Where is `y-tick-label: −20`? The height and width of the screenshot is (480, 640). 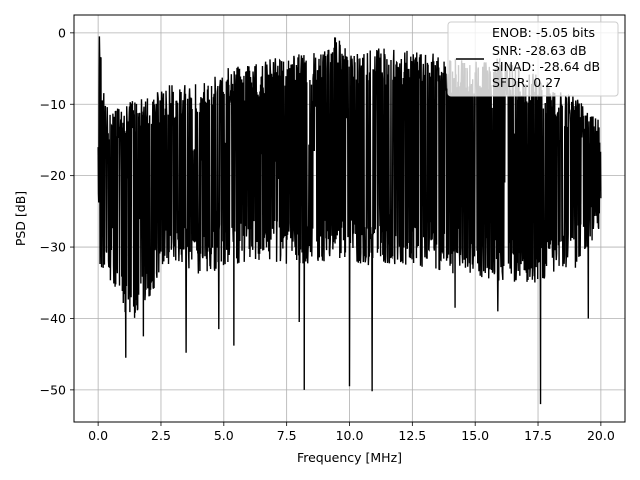
y-tick-label: −20 is located at coordinates (53, 175).